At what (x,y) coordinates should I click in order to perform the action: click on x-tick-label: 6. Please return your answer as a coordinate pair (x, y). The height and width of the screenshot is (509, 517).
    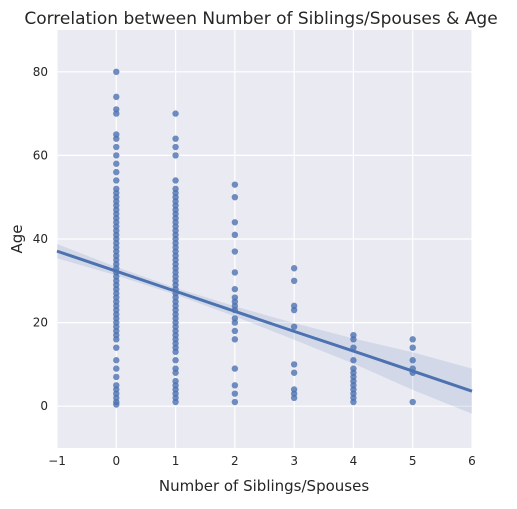
    Looking at the image, I should click on (472, 461).